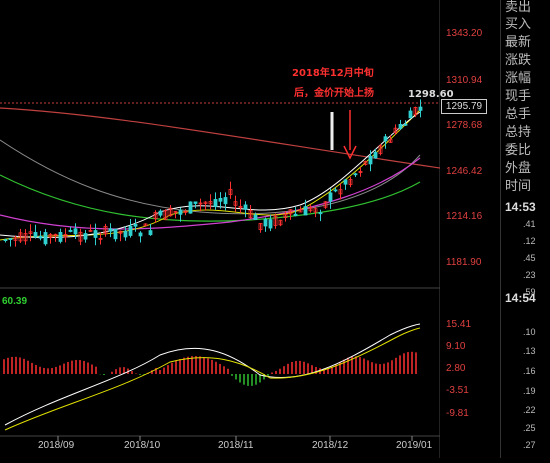 Image resolution: width=550 pixels, height=463 pixels. Describe the element at coordinates (464, 80) in the screenshot. I see `price-tick: 1310.94` at that location.